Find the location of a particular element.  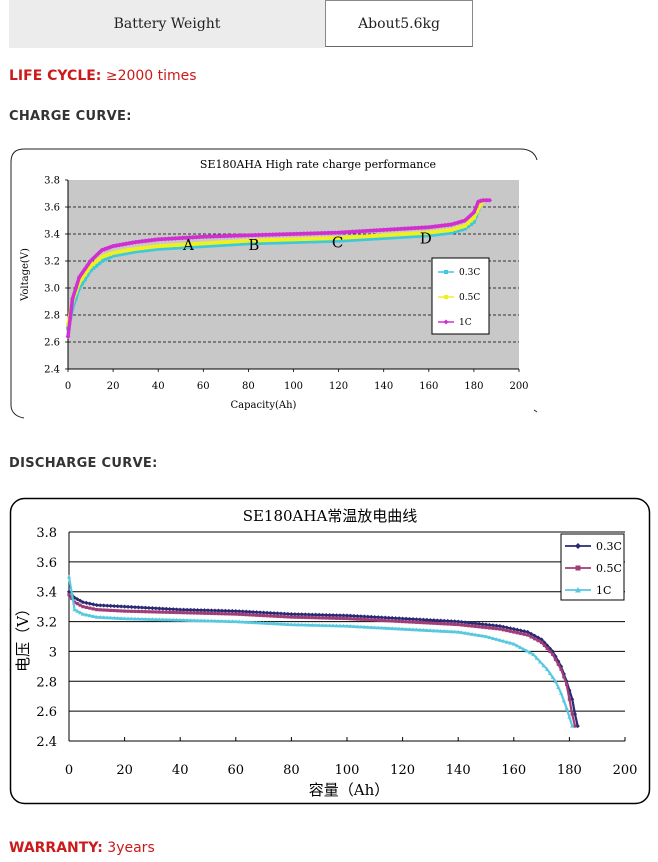

x-tick-label: 200 is located at coordinates (518, 386).